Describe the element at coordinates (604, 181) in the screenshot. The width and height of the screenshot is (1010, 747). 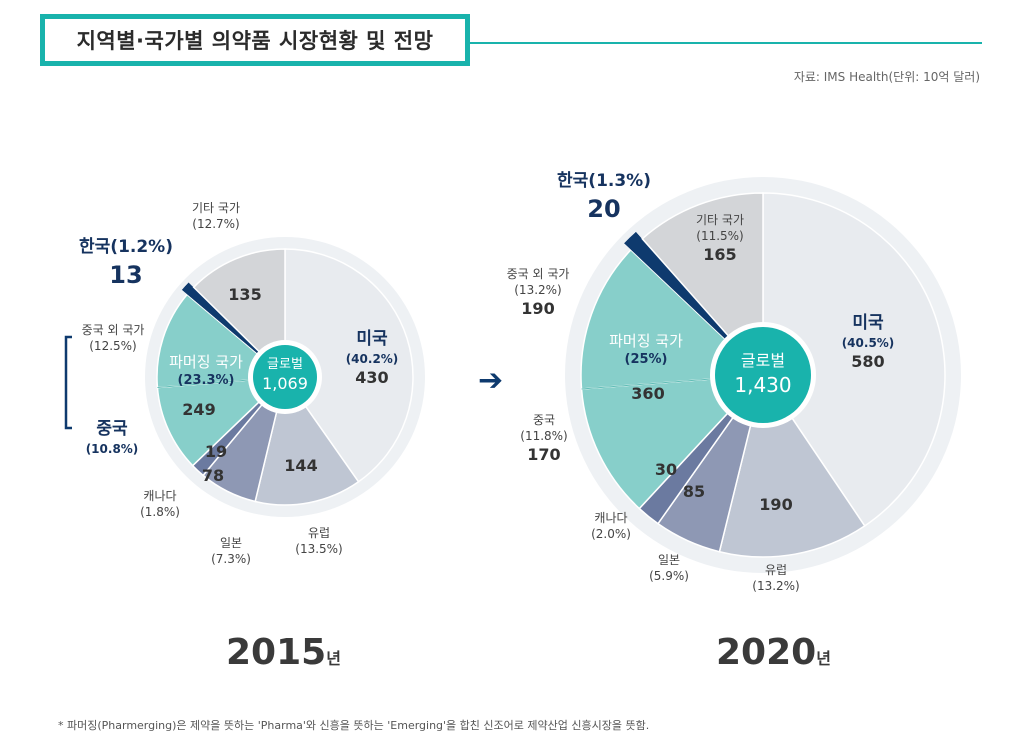
I see `slice-label: 한국(1.3%)` at that location.